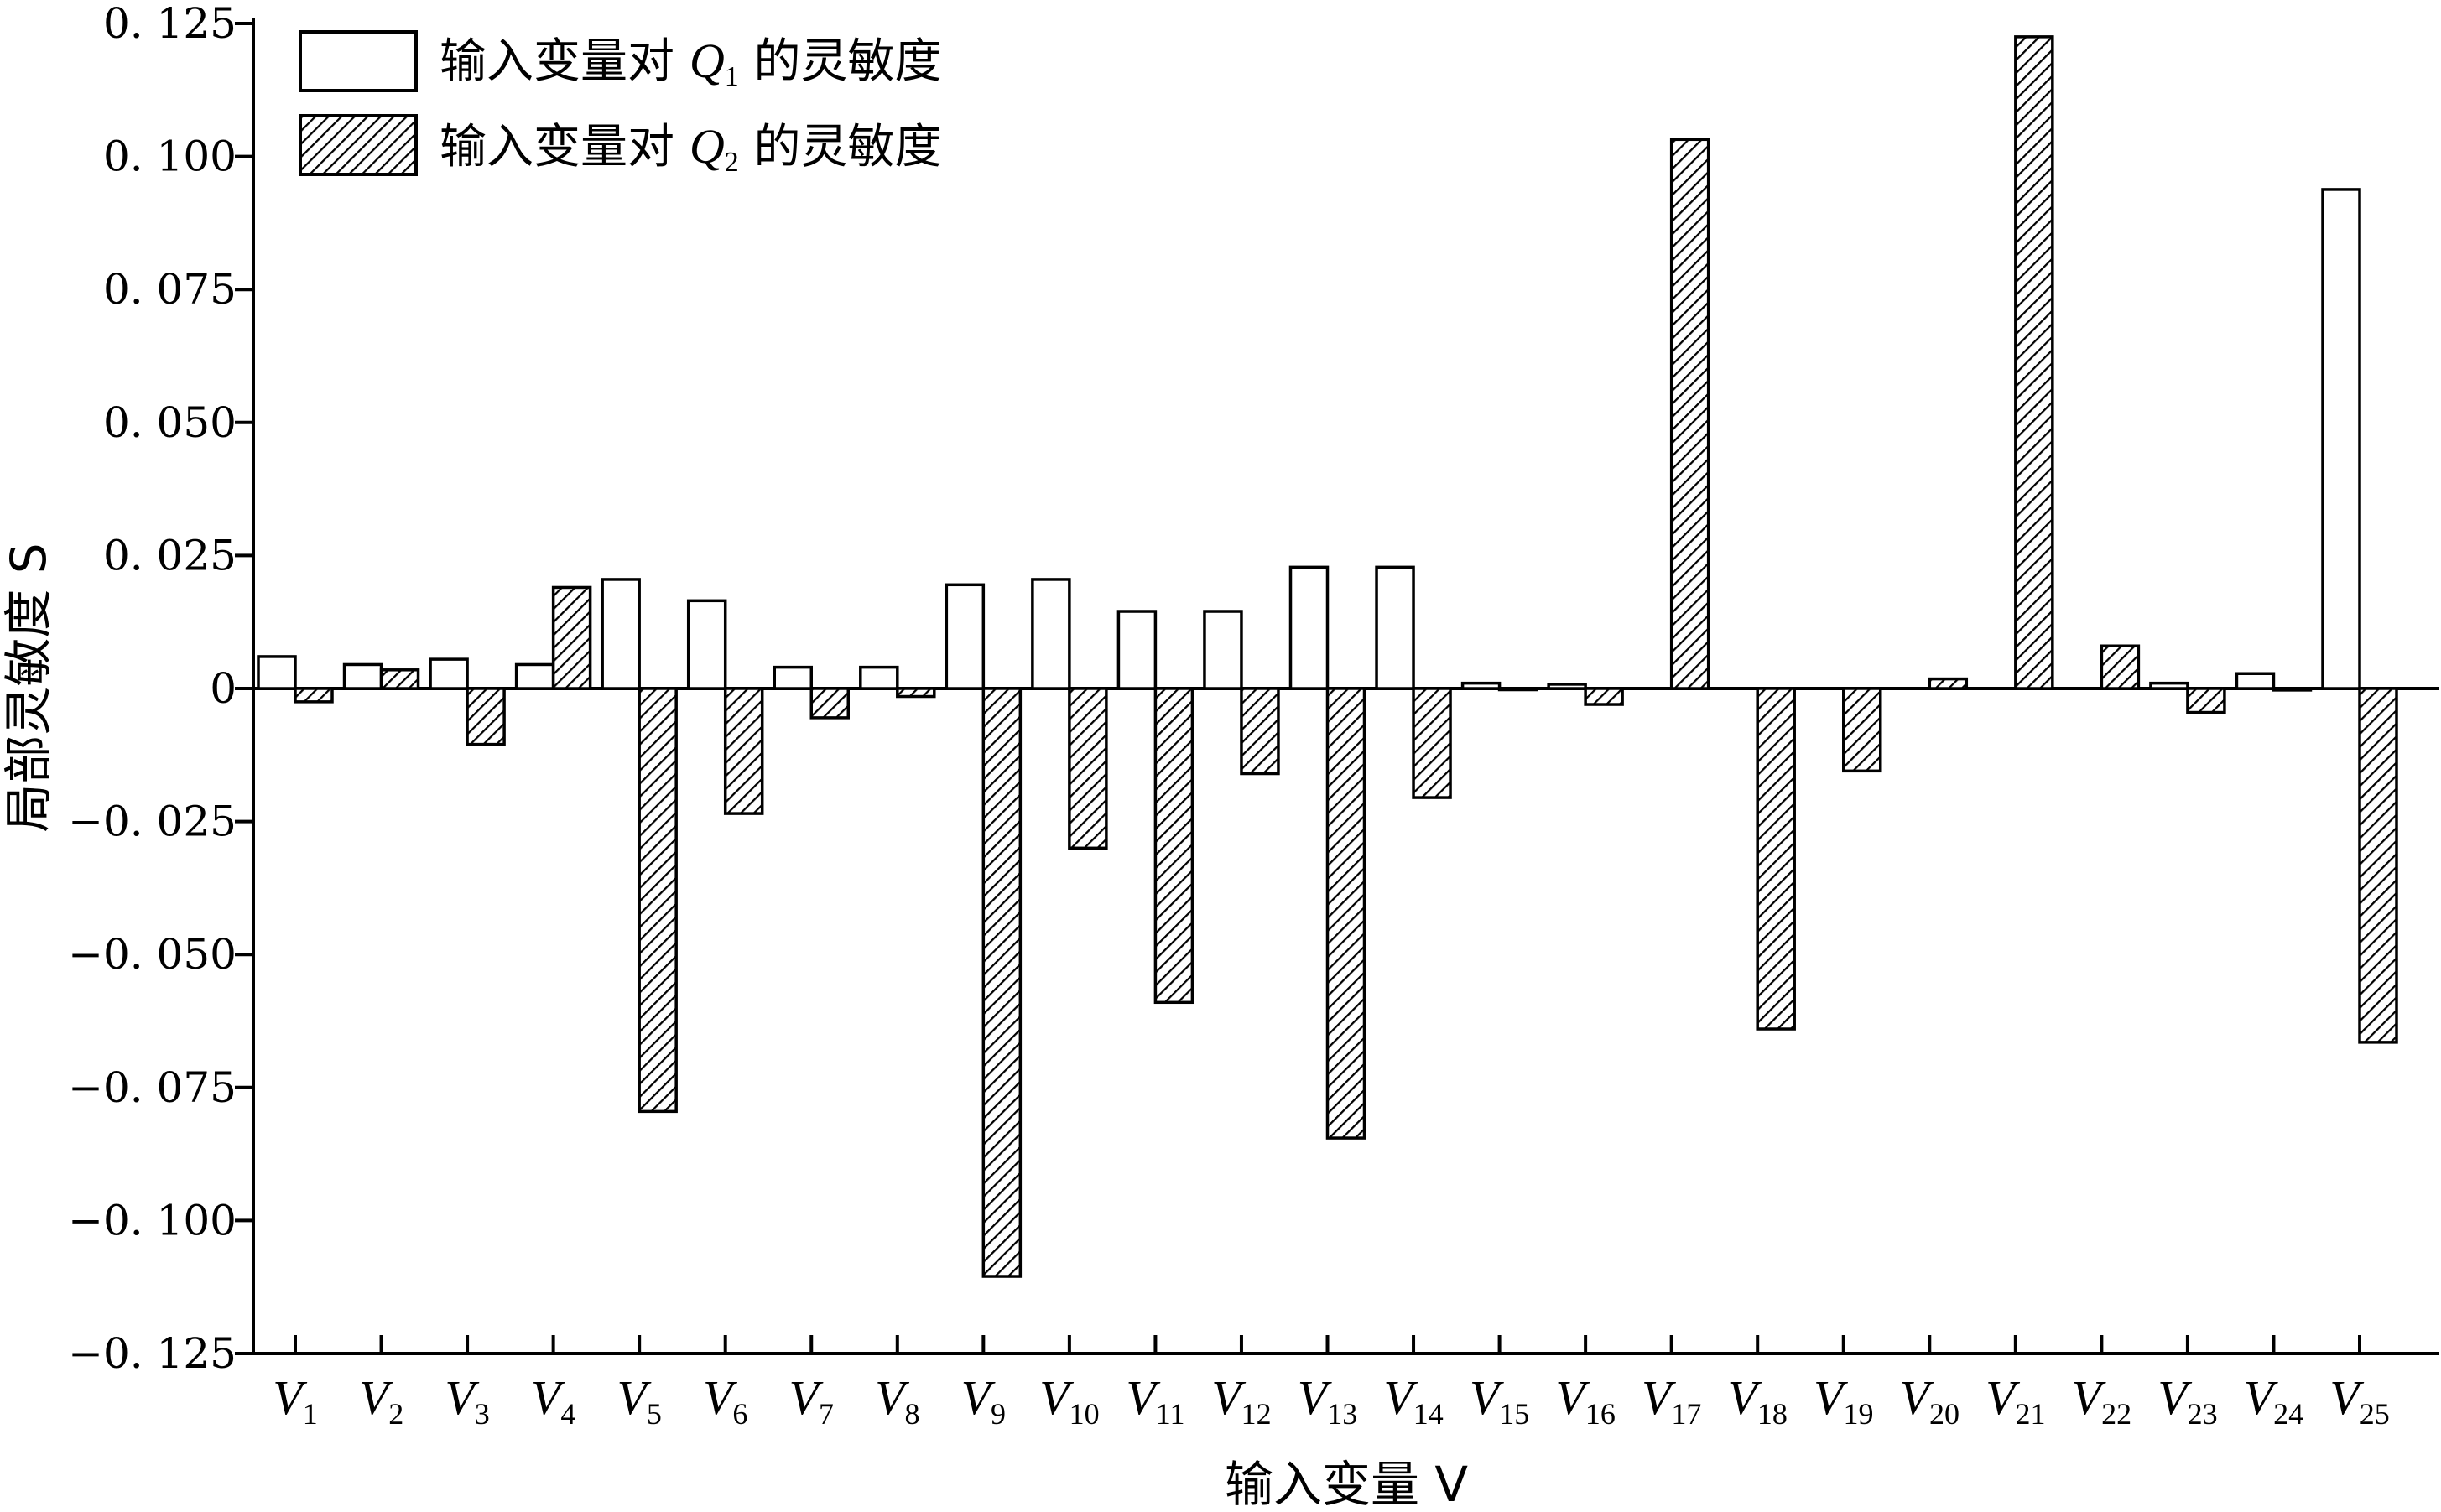 This screenshot has height=1512, width=2441. I want to click on x-tick-label: V5, so click(639, 1400).